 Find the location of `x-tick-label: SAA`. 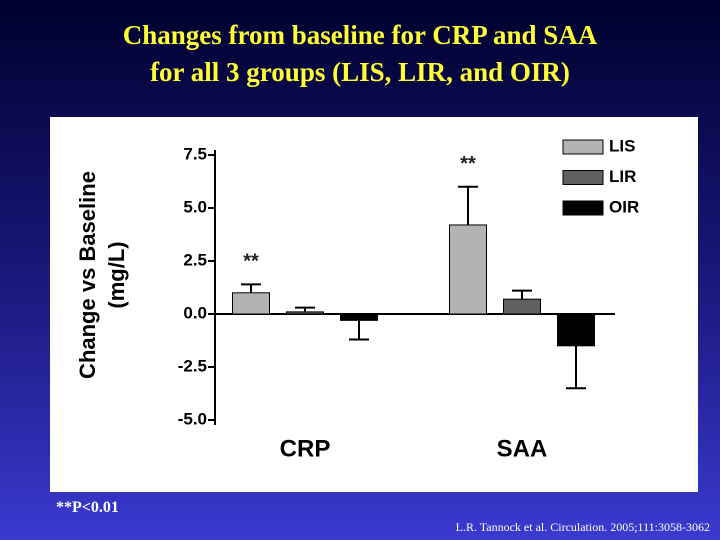

x-tick-label: SAA is located at coordinates (522, 448).